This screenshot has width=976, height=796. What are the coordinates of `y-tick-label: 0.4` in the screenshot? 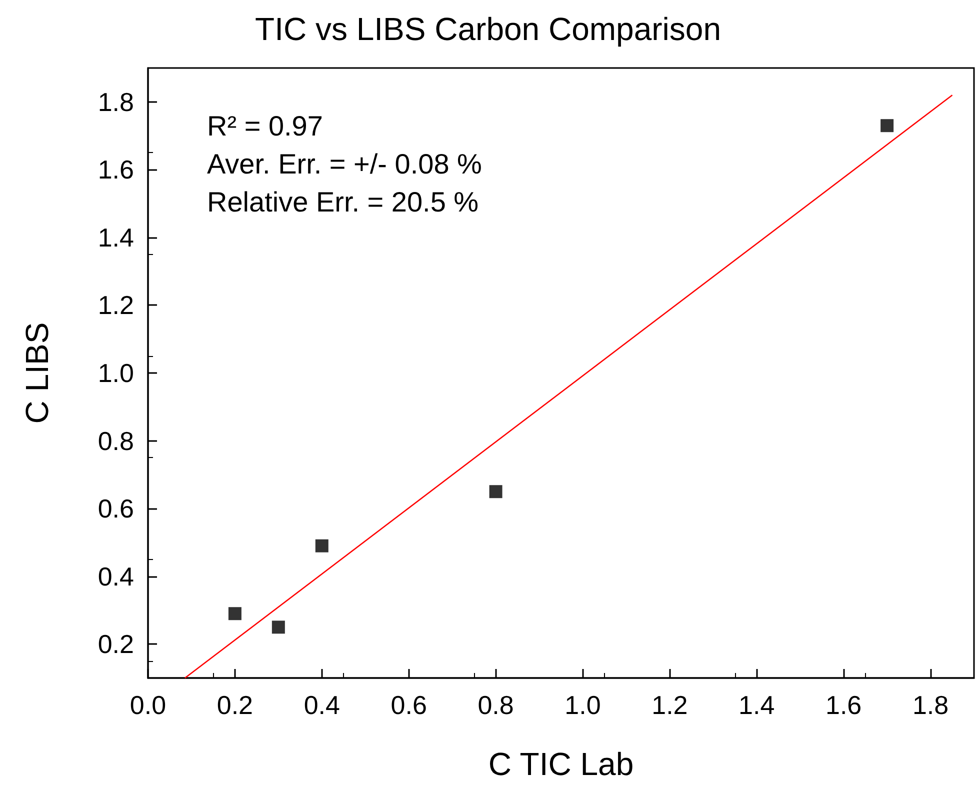 It's located at (116, 576).